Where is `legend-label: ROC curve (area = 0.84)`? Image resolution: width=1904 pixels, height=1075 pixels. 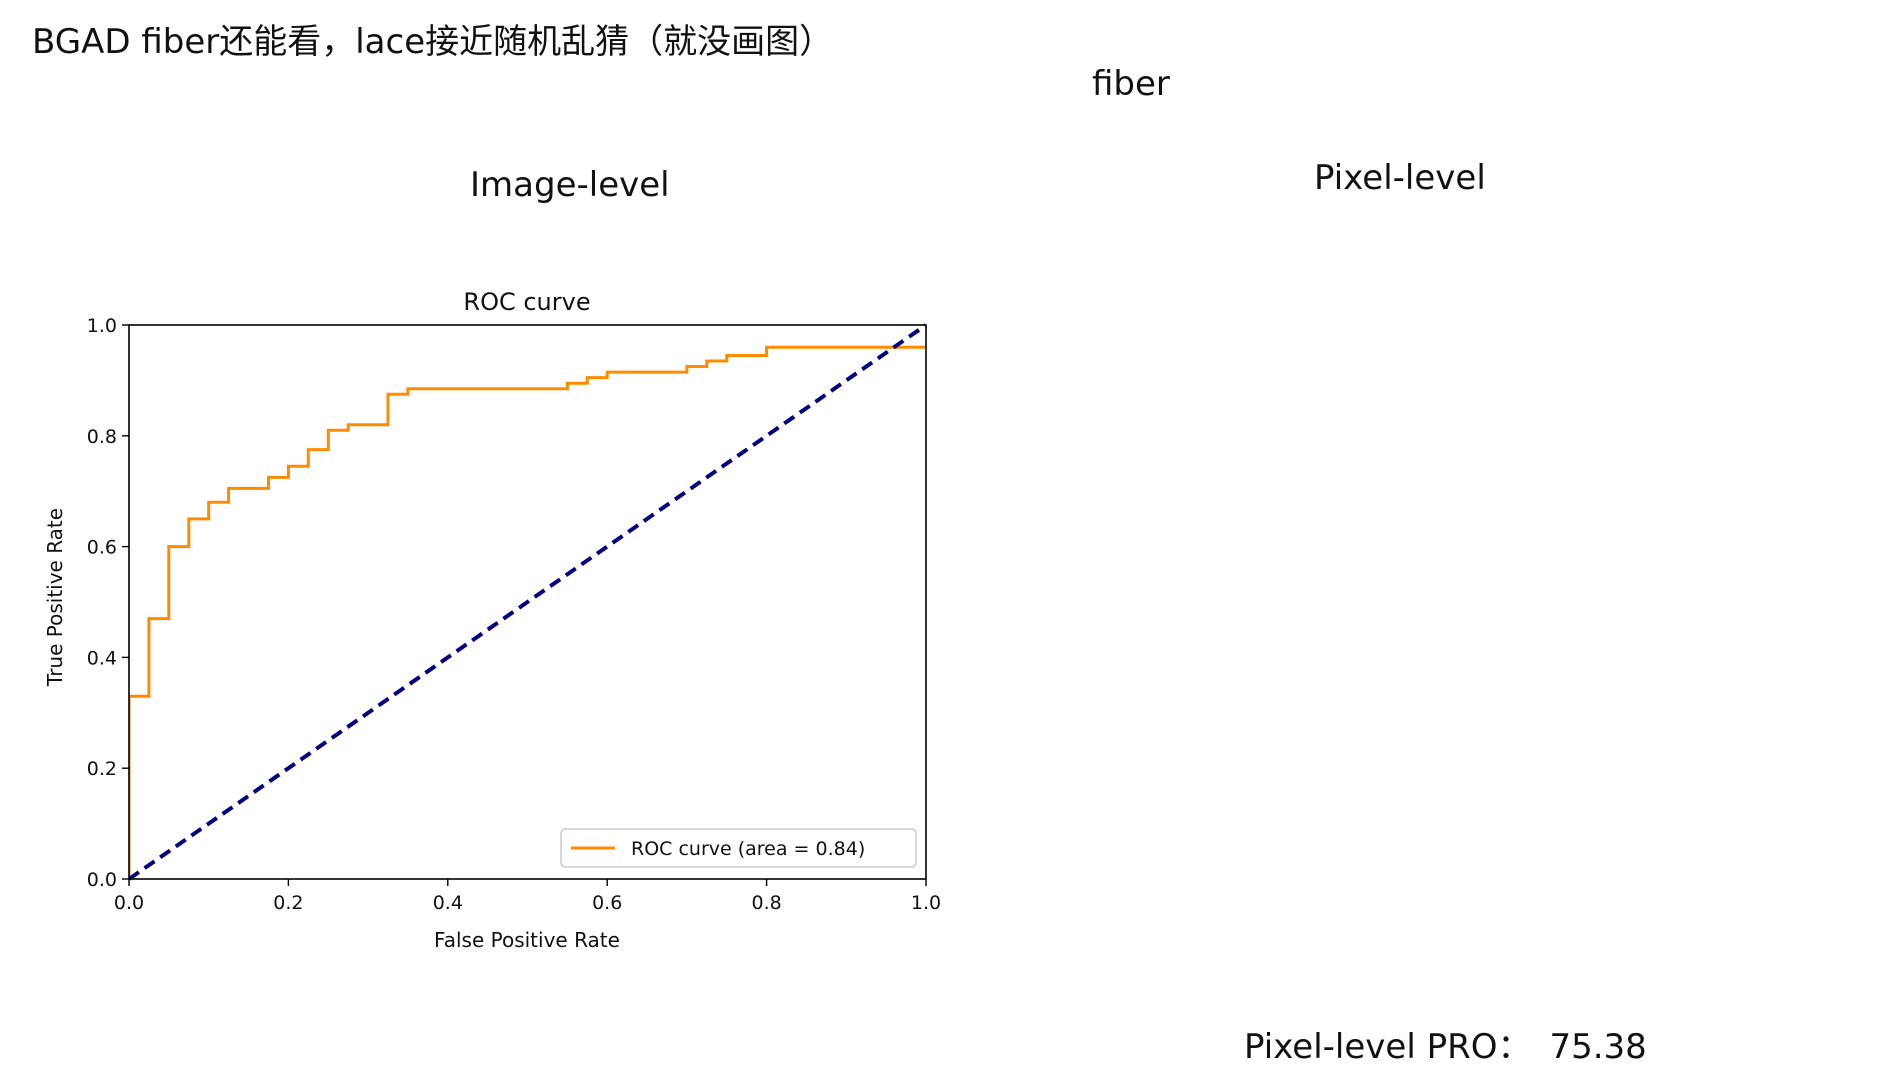
legend-label: ROC curve (area = 0.84) is located at coordinates (748, 849).